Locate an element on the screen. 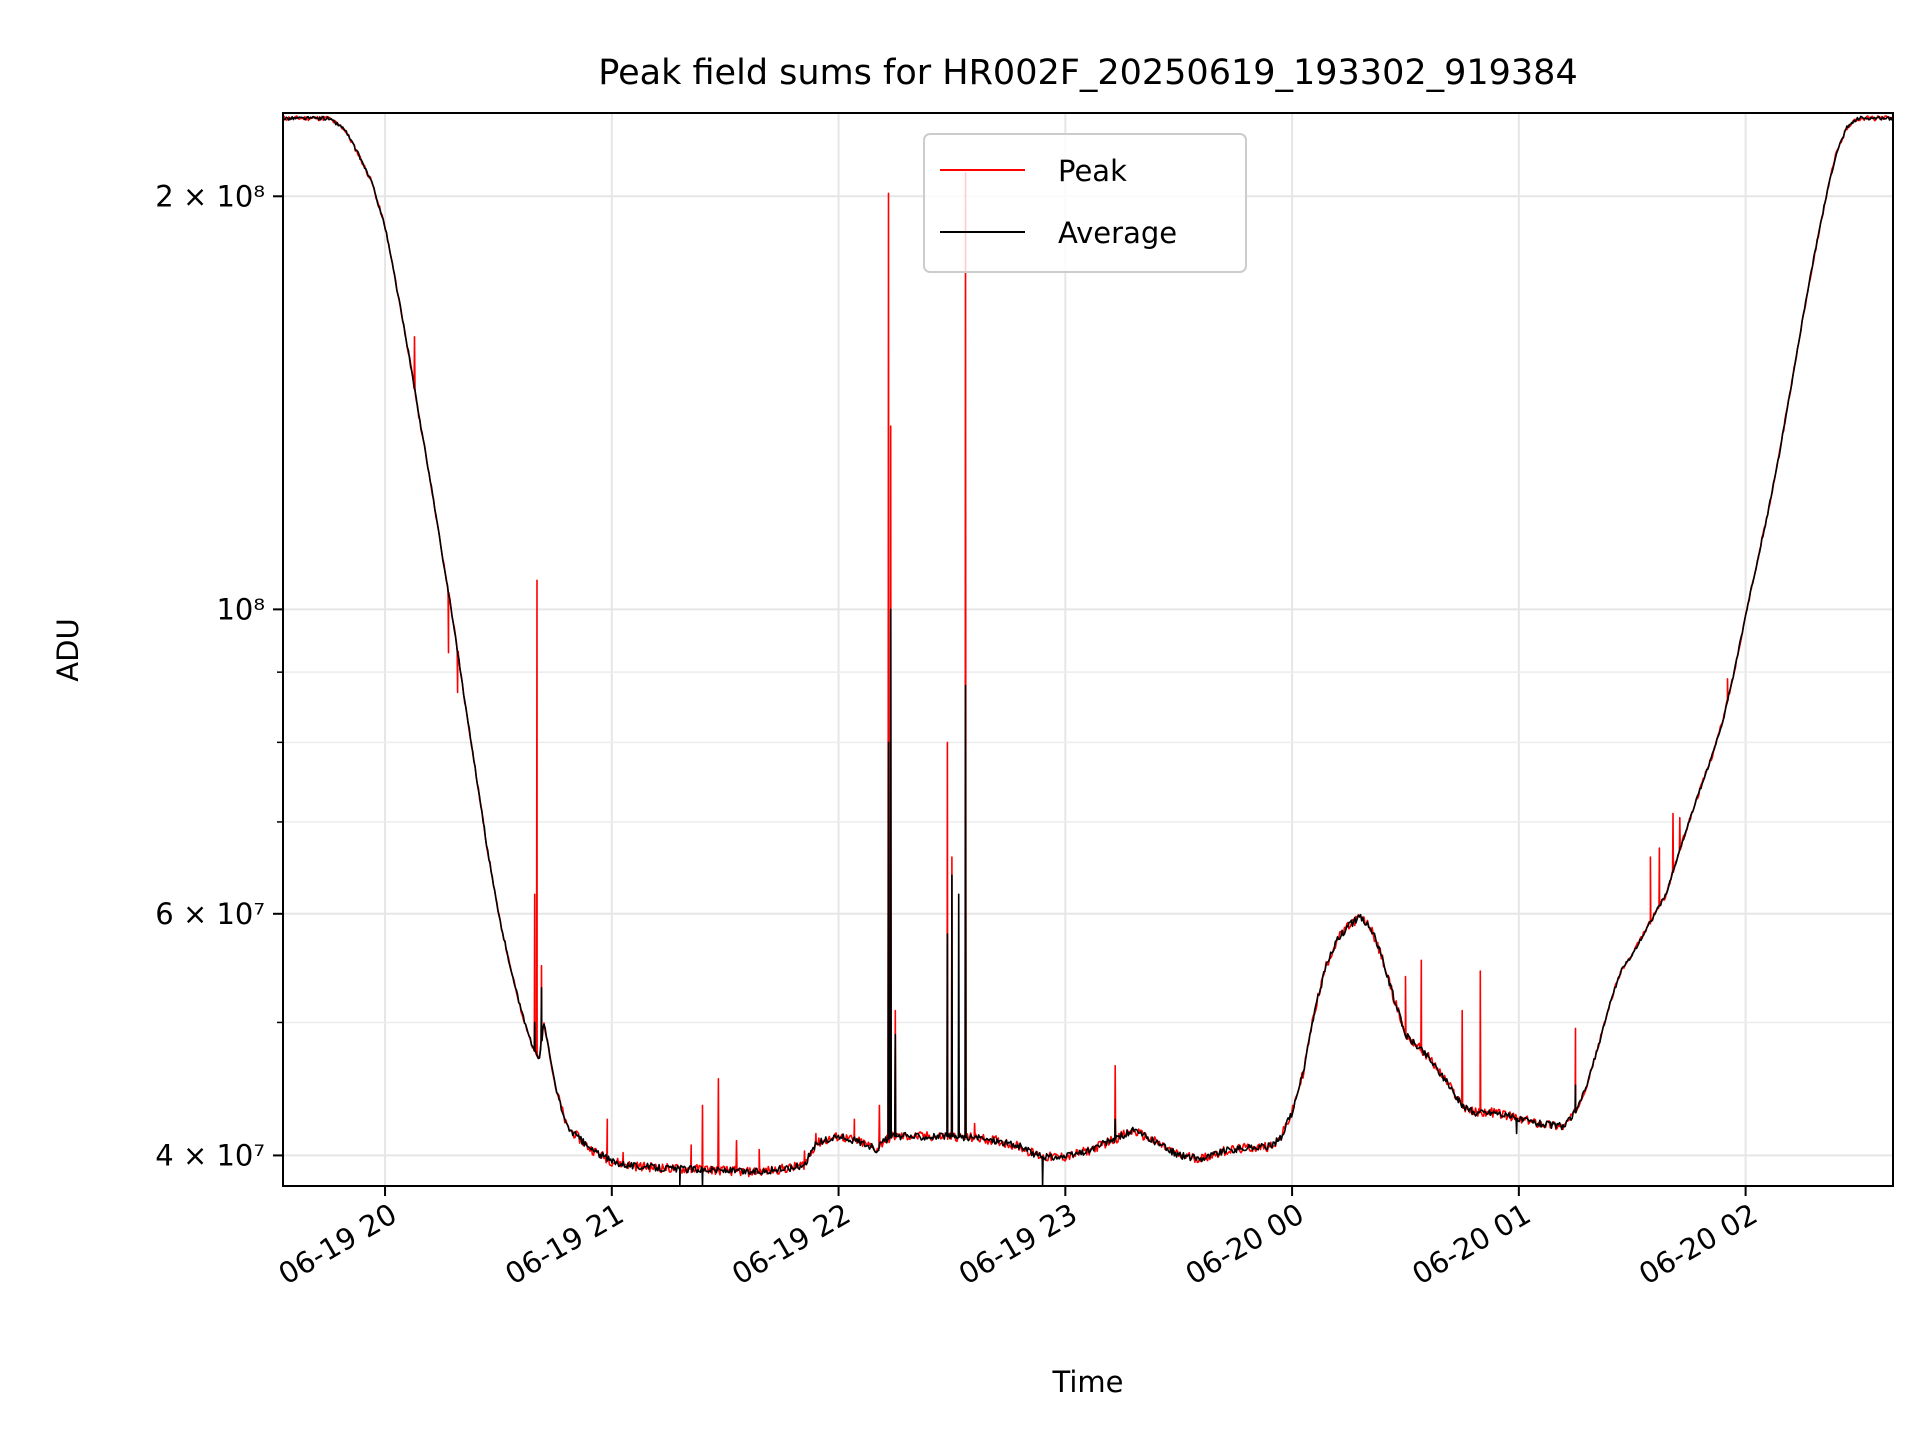 This screenshot has width=1920, height=1444. x-tick-label: 06-19 21 is located at coordinates (564, 1244).